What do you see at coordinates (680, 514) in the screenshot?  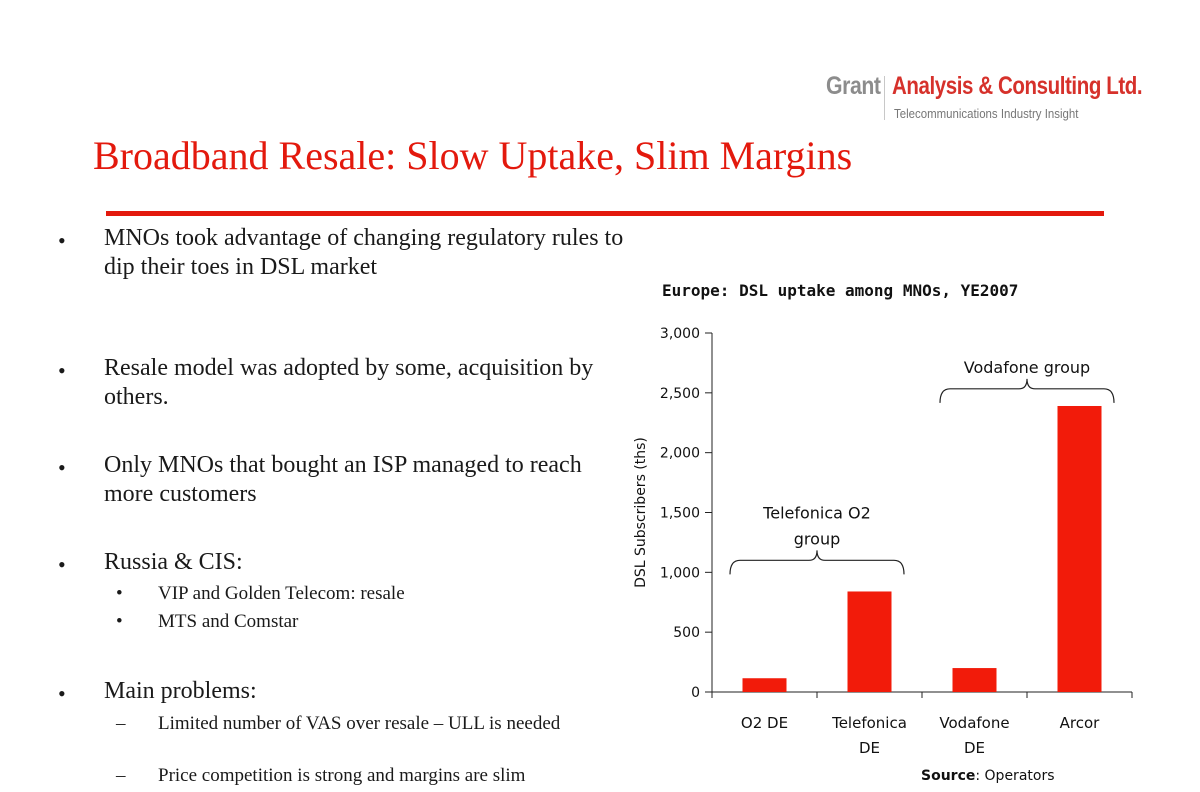 I see `y-tick-label: 1,500` at bounding box center [680, 514].